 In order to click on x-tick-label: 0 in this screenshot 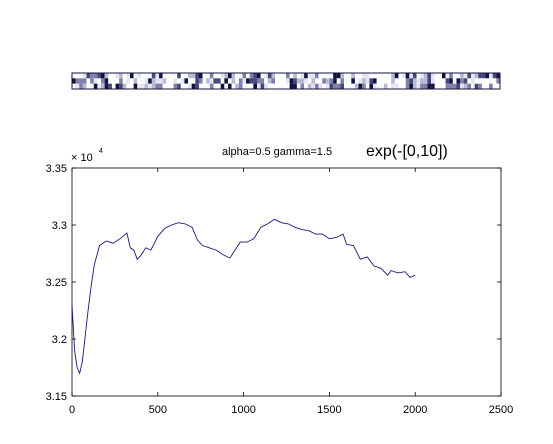, I will do `click(72, 410)`.